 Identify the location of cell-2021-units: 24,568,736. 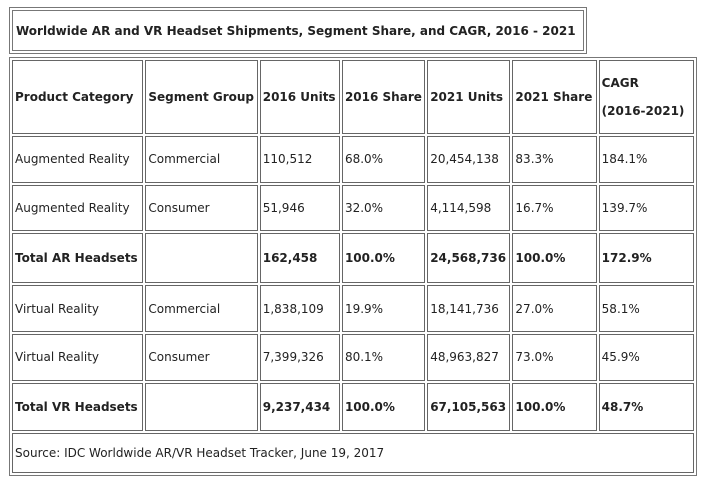
(469, 258).